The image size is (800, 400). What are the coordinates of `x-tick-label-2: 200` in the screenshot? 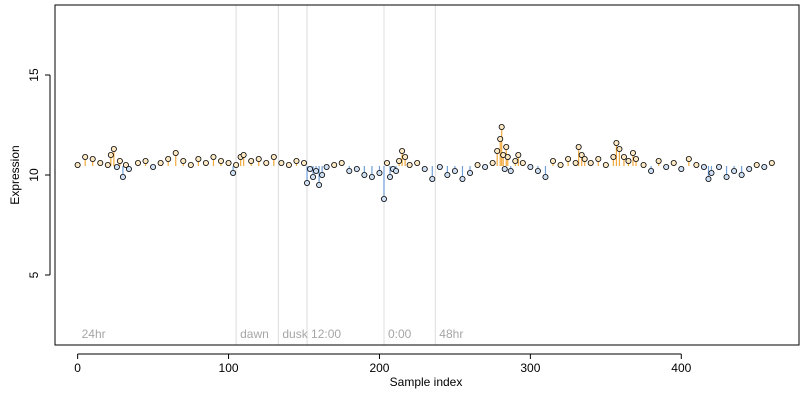 It's located at (379, 368).